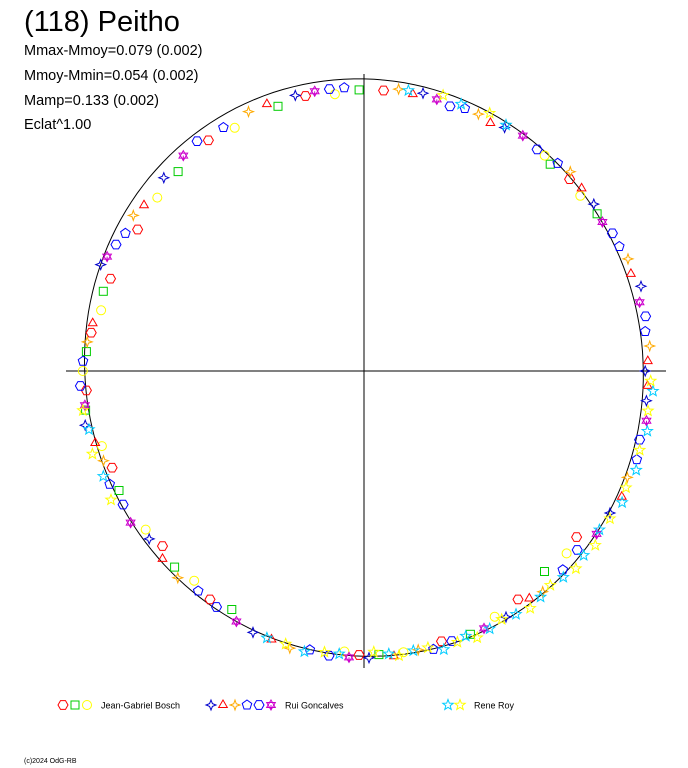 This screenshot has height=768, width=688. Describe the element at coordinates (113, 51) in the screenshot. I see `stat-mmax-mmoy: Mmax-Mmoy=0.079 (0.002)` at that location.